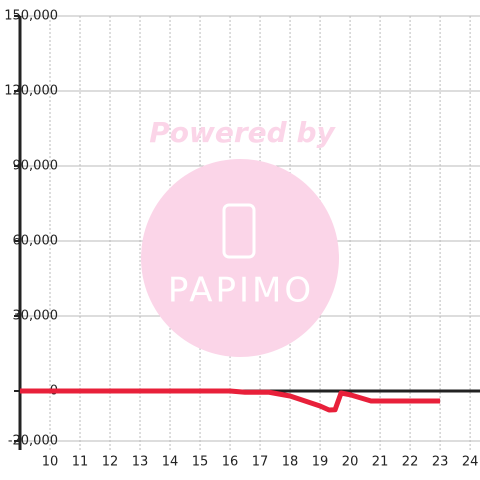 This screenshot has width=480, height=480. Describe the element at coordinates (242, 132) in the screenshot. I see `watermark-text: Powered by` at that location.